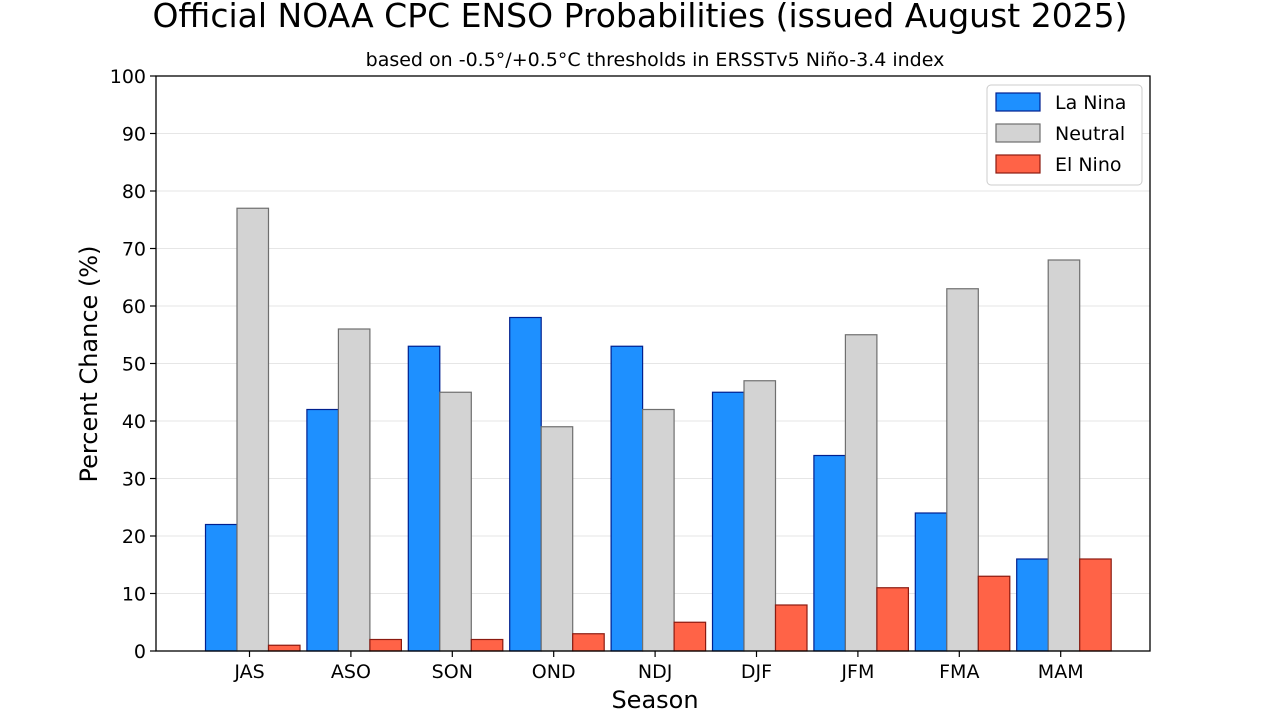 The height and width of the screenshot is (720, 1280). What do you see at coordinates (962, 470) in the screenshot?
I see `bar-neutral-fma` at bounding box center [962, 470].